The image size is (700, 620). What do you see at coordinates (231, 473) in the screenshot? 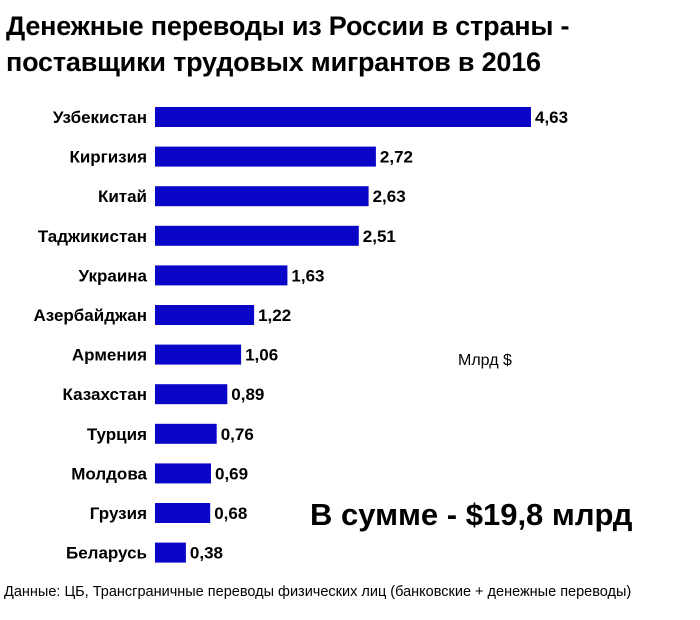
I see `value-label-9: 0,69` at bounding box center [231, 473].